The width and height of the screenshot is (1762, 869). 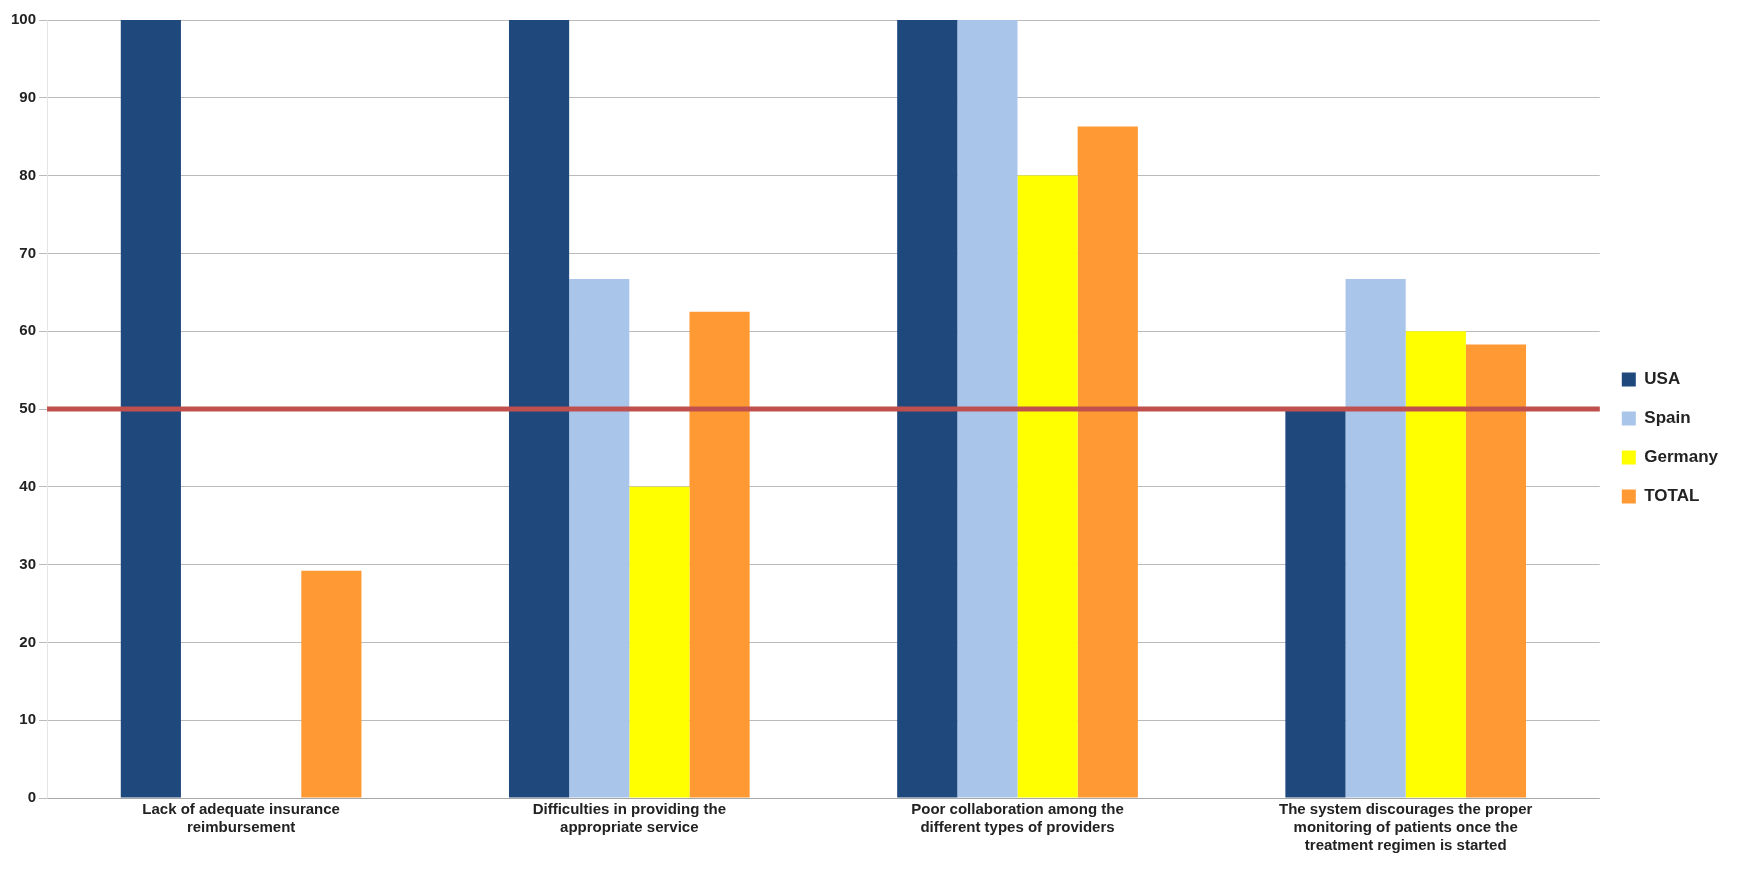 What do you see at coordinates (629, 818) in the screenshot?
I see `x-tick-label: Difficulties in providing the appropriate service` at bounding box center [629, 818].